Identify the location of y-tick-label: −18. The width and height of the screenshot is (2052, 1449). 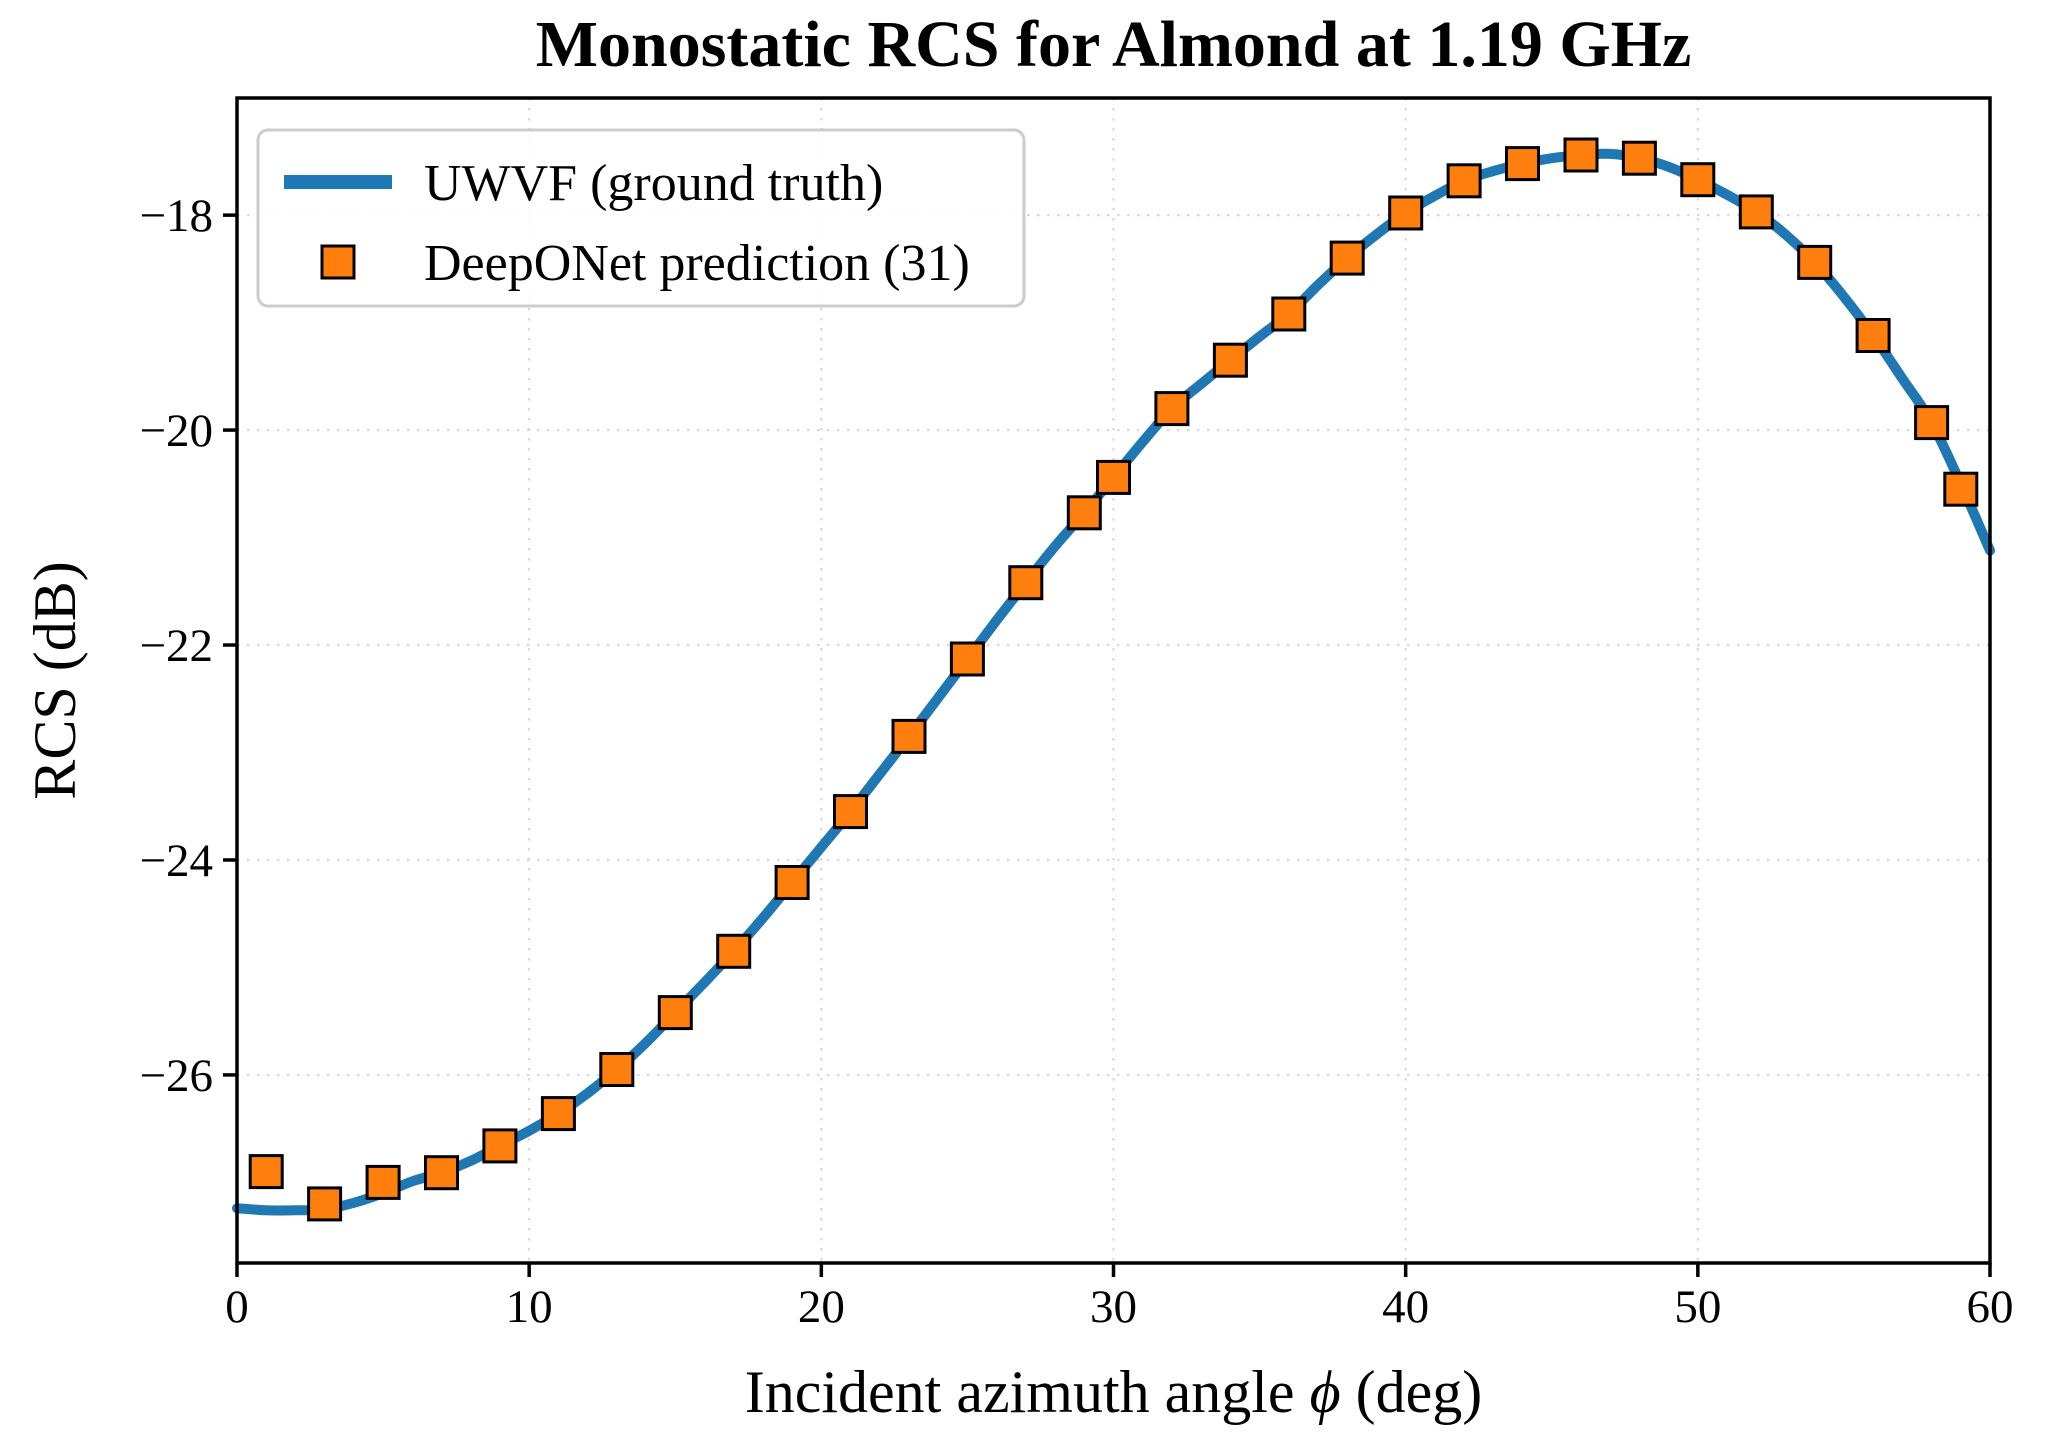
(176, 216).